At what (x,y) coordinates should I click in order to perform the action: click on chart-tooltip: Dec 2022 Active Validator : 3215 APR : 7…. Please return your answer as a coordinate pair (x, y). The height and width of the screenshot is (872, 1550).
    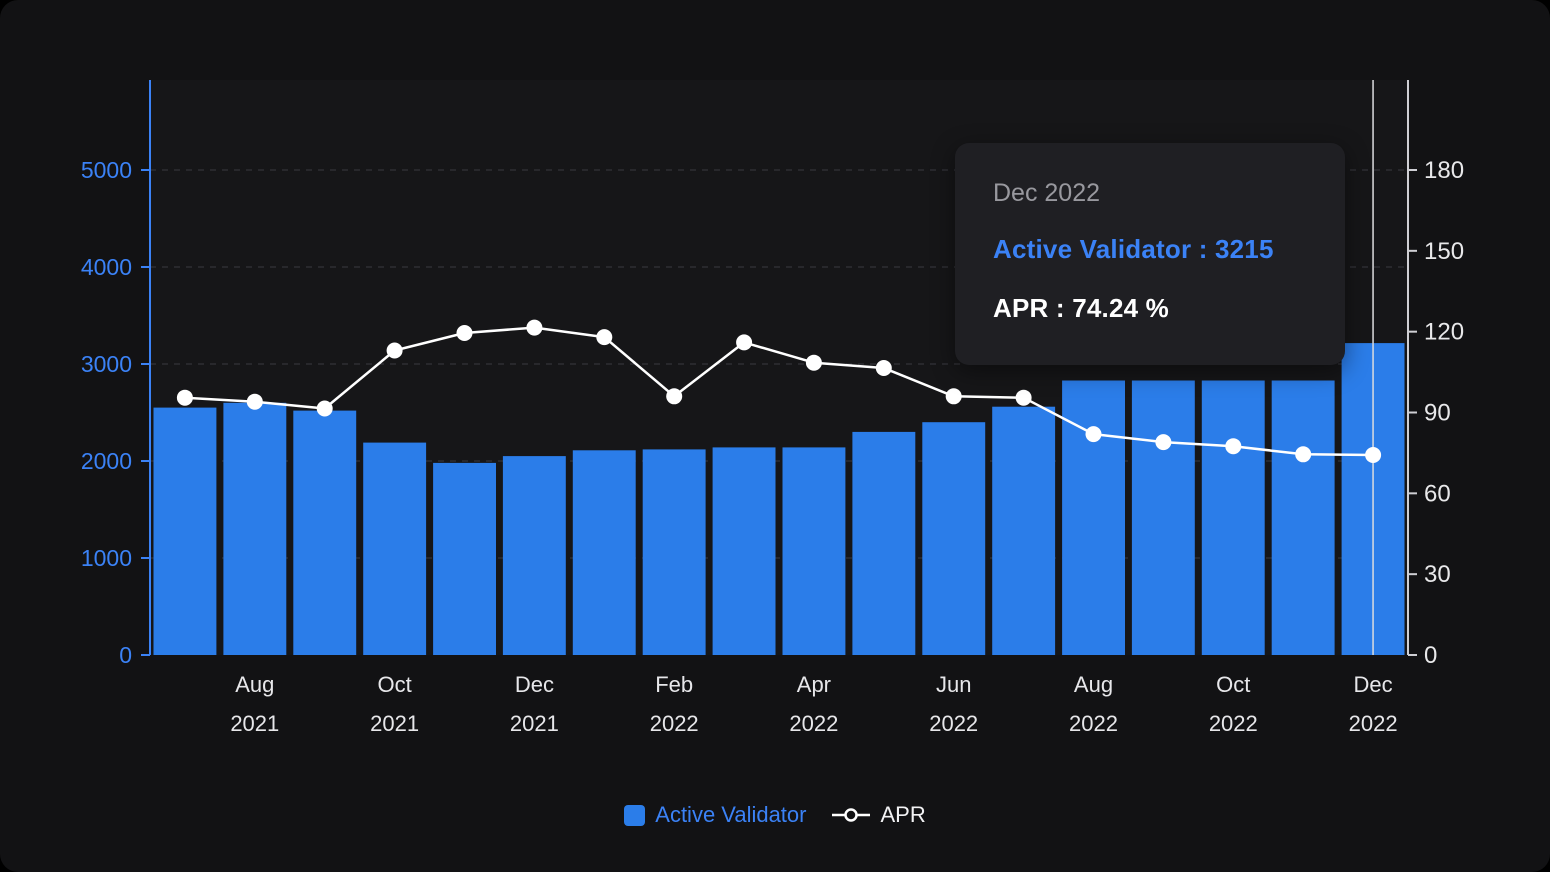
    Looking at the image, I should click on (1150, 254).